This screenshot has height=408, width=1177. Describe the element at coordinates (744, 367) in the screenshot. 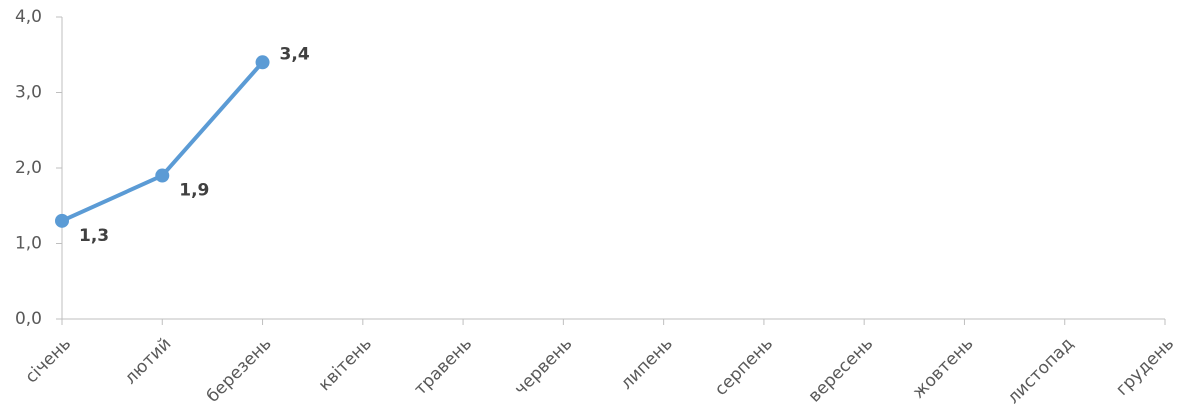

I see `x-tick-label: серпень` at that location.